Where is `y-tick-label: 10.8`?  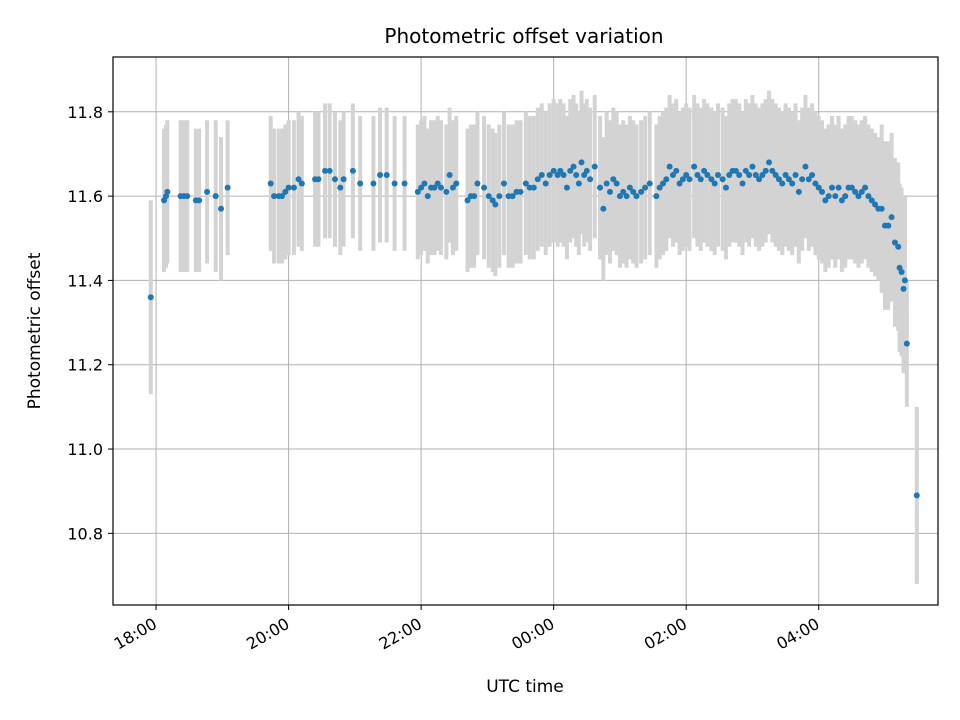
y-tick-label: 10.8 is located at coordinates (85, 533).